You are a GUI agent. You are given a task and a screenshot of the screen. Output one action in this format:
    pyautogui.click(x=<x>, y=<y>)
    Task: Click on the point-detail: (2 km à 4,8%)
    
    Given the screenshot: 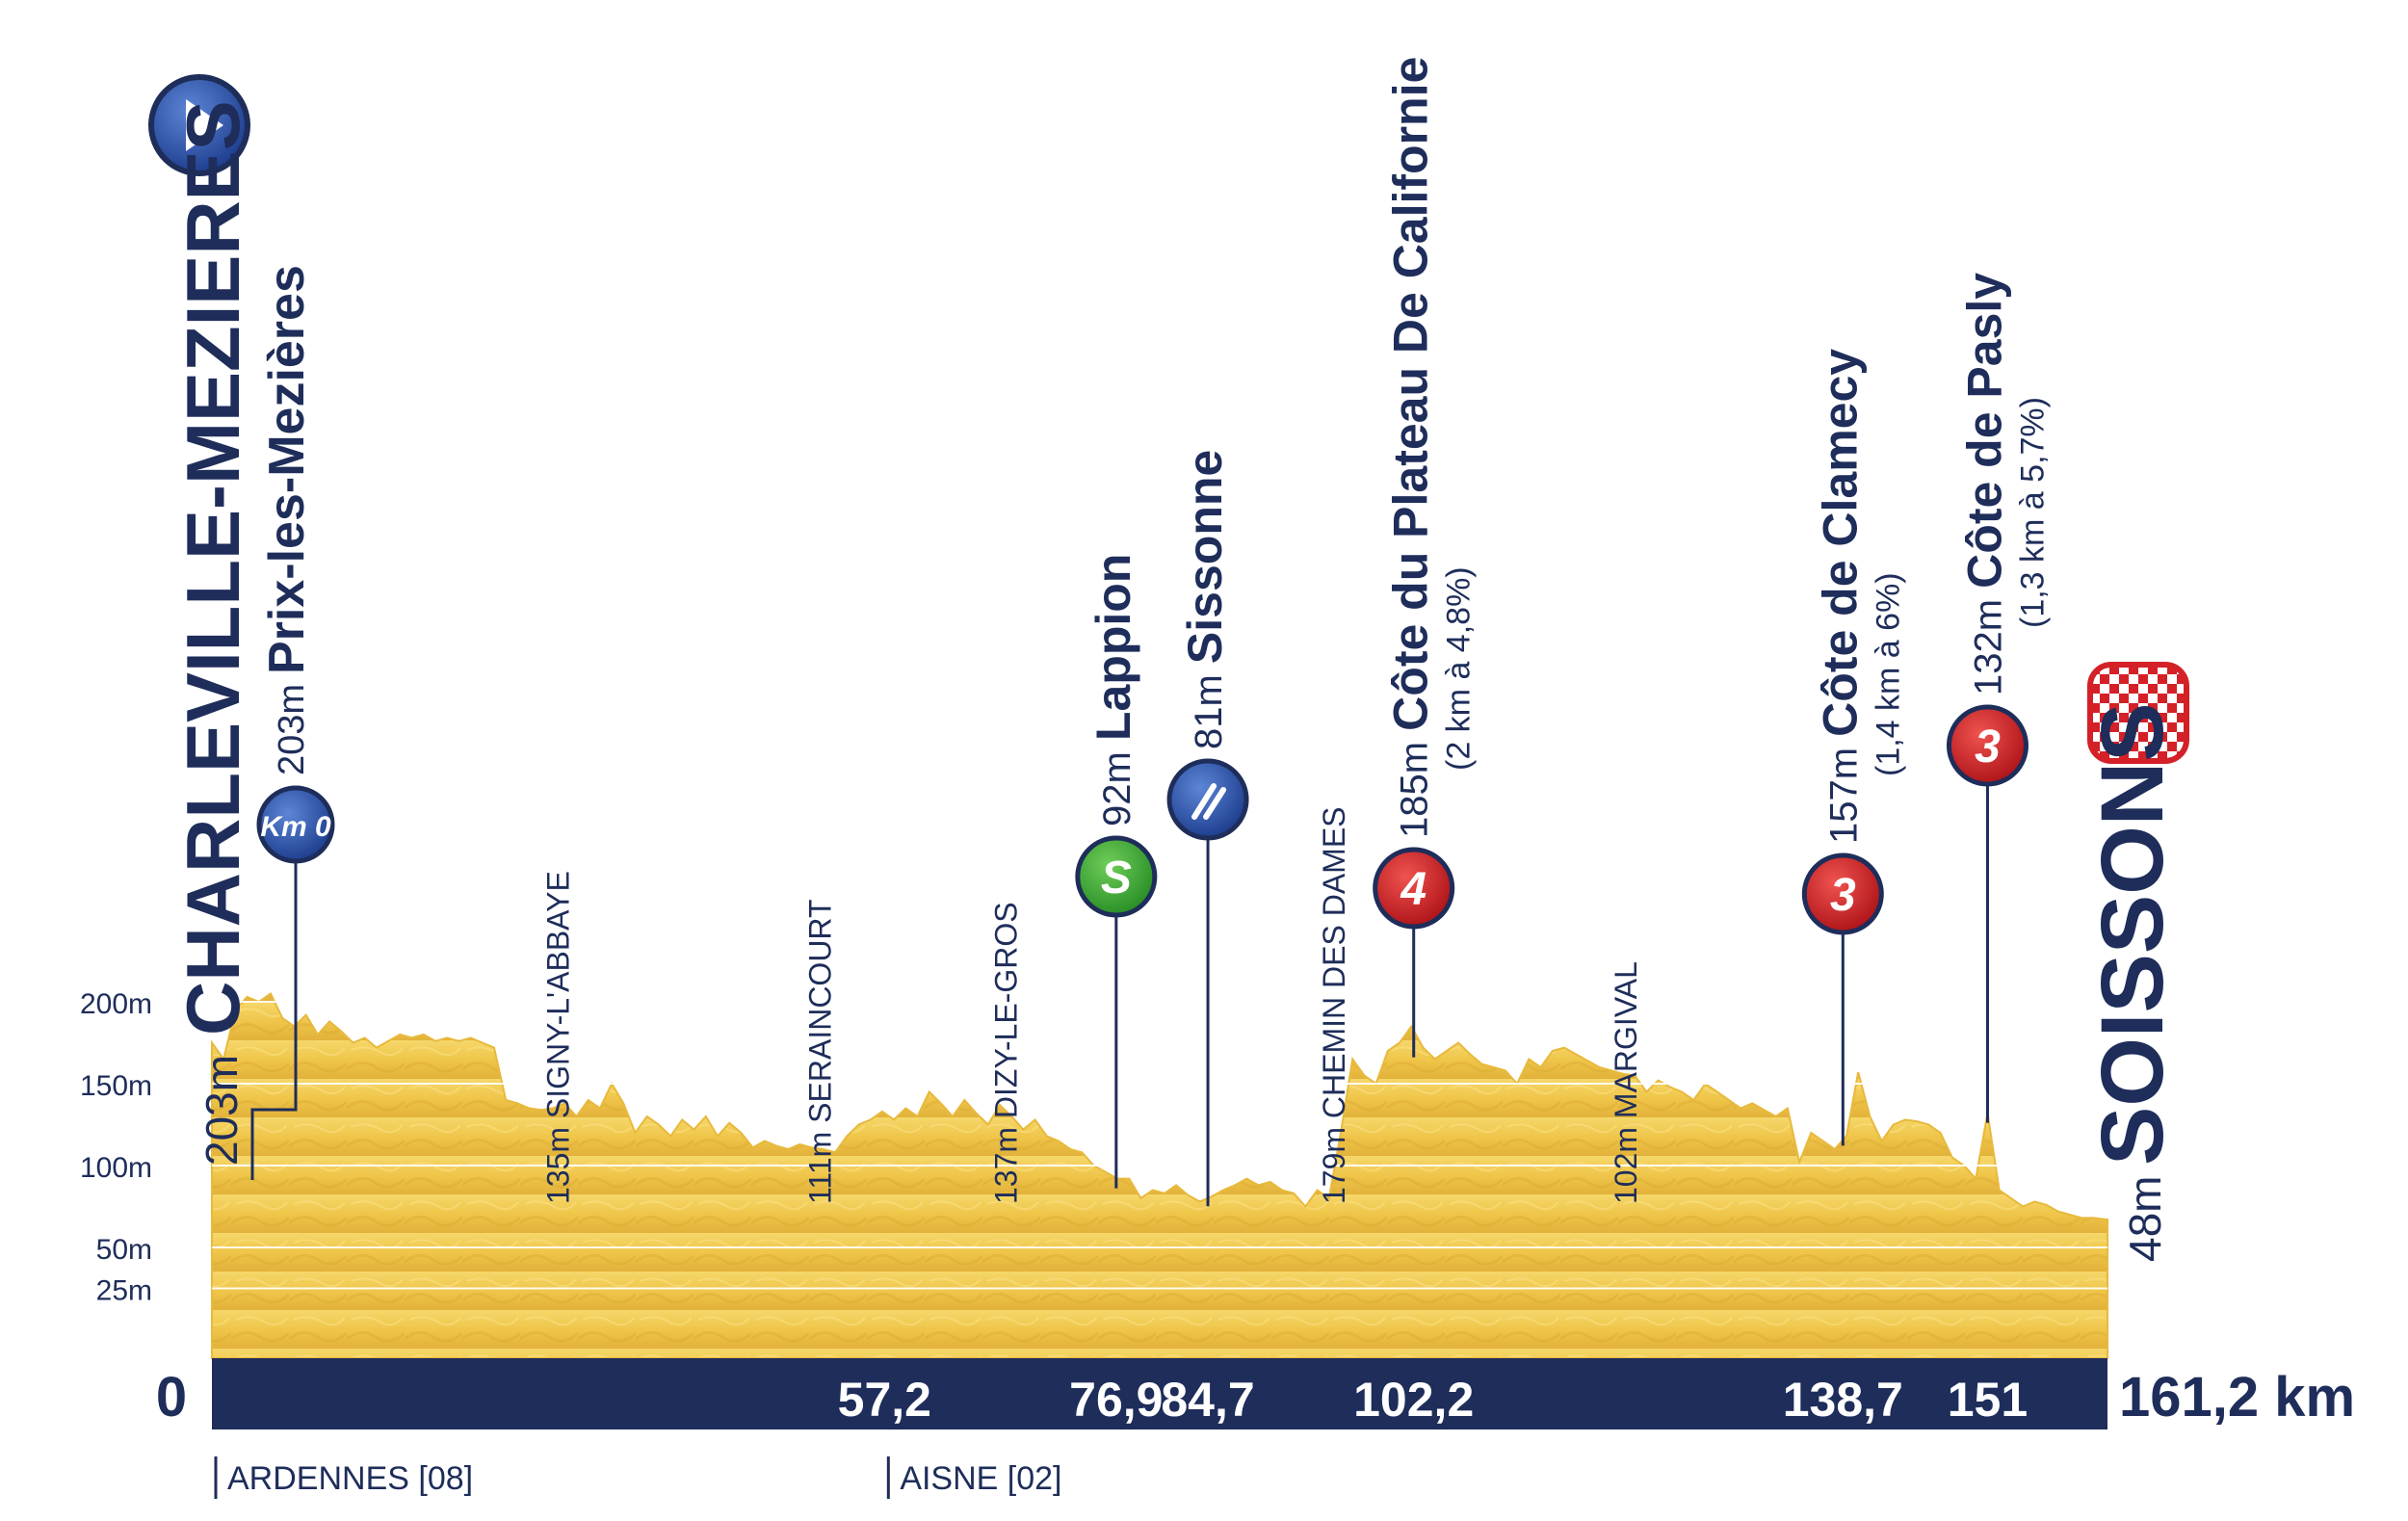 What is the action you would take?
    pyautogui.click(x=1459, y=668)
    